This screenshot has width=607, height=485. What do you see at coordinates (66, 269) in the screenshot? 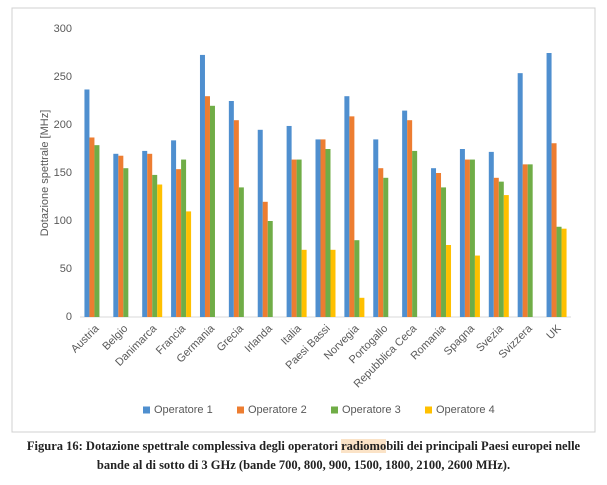
I see `y-tick-label: 50` at bounding box center [66, 269].